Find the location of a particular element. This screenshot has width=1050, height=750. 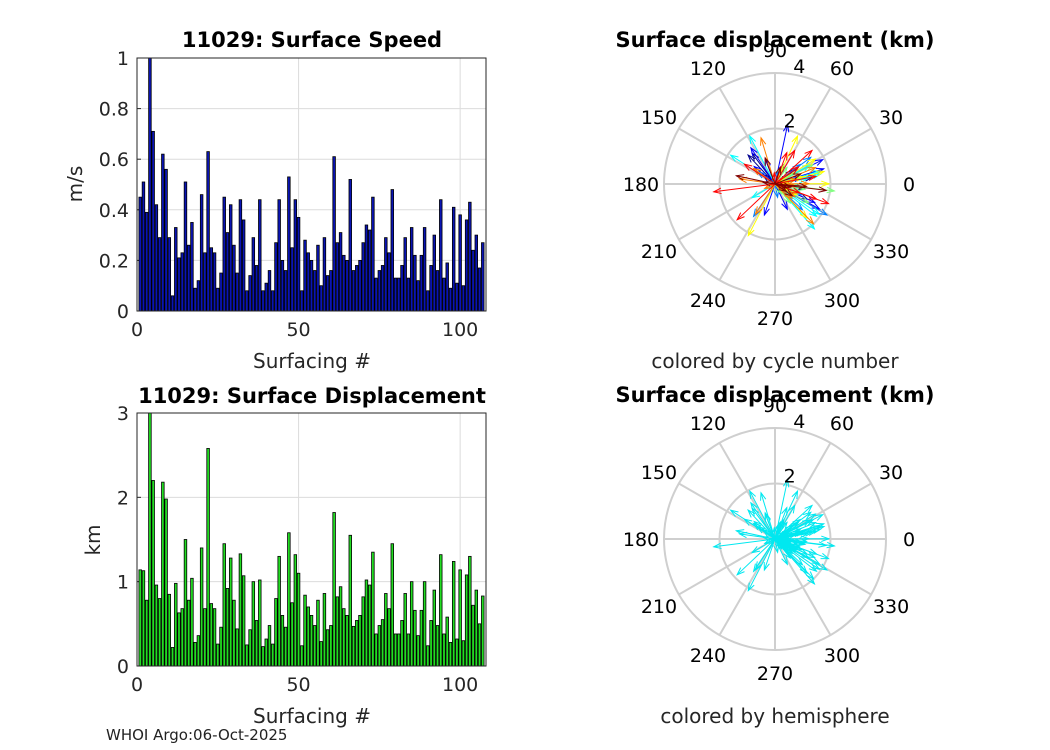

radius-label: 2 is located at coordinates (790, 476).